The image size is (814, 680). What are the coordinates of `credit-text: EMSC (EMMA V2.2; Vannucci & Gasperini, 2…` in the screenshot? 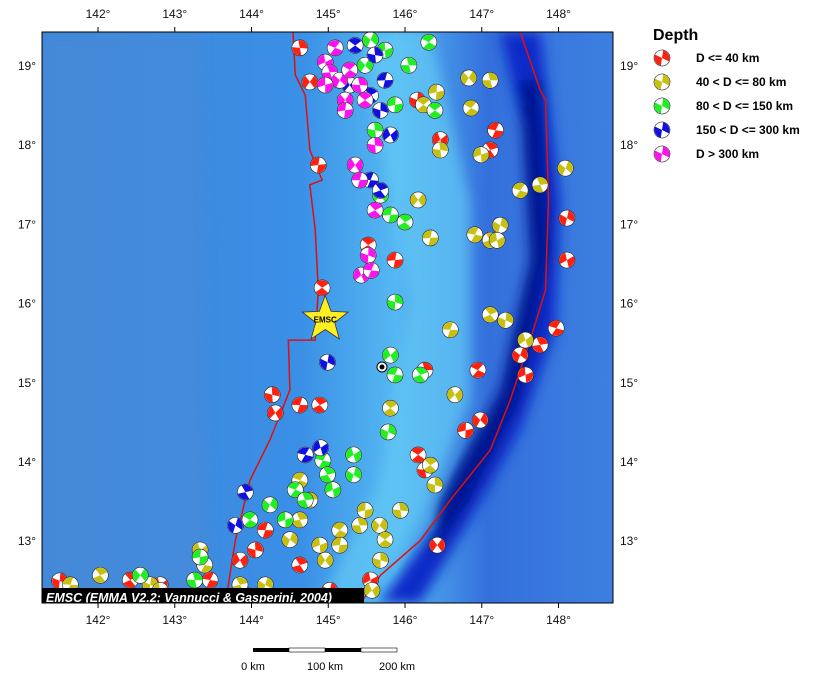 It's located at (189, 598).